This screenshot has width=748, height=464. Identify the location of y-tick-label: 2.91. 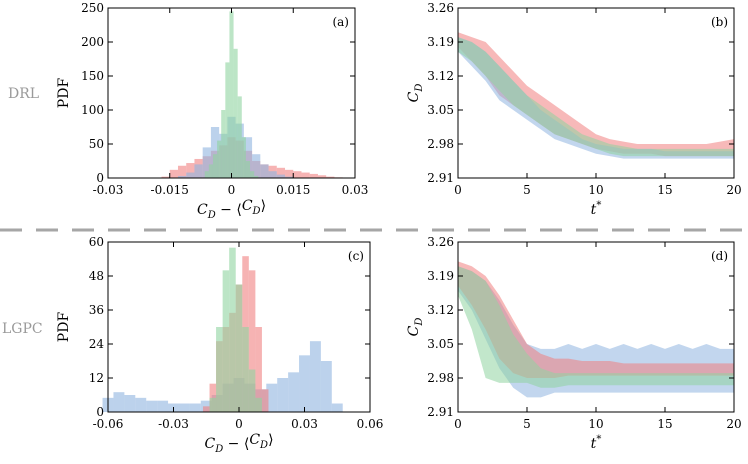
(440, 412).